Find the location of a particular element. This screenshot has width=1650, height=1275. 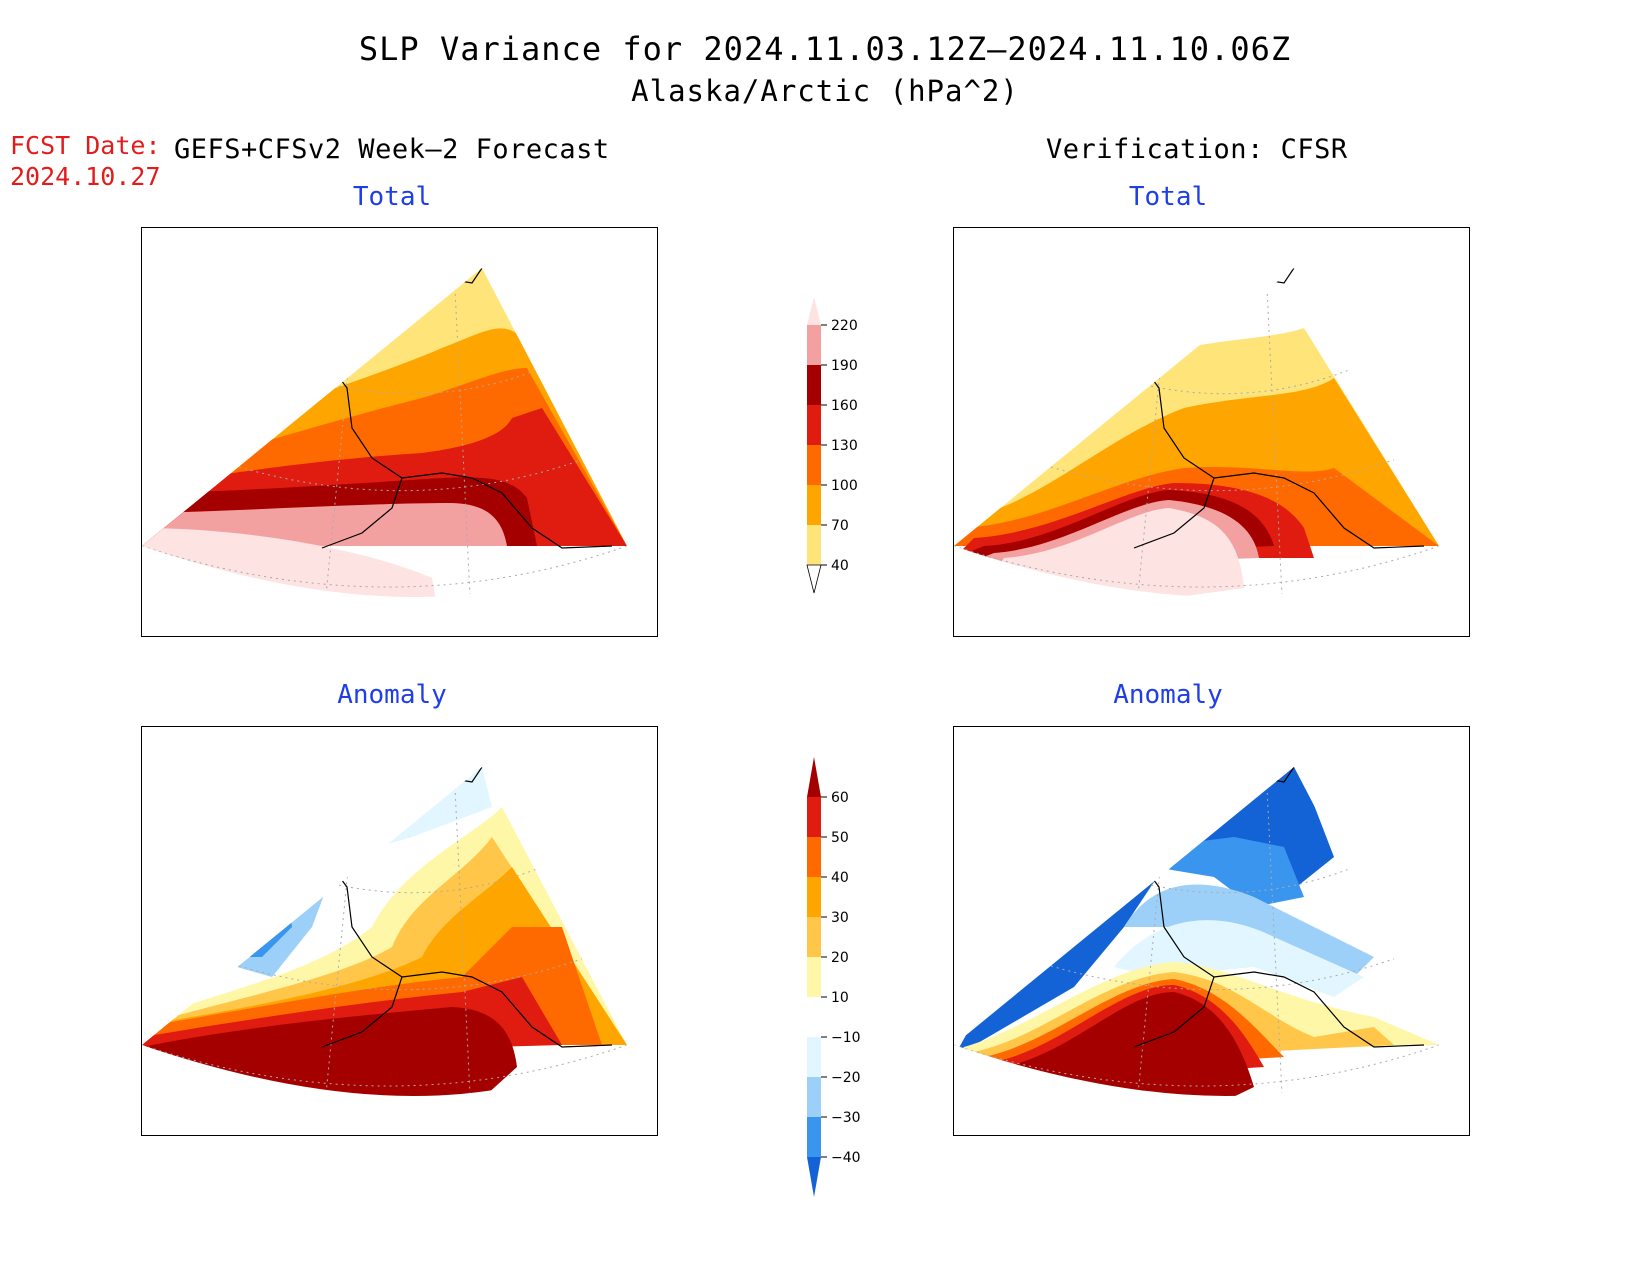

verification-header: Verification: CFSR is located at coordinates (1197, 149).